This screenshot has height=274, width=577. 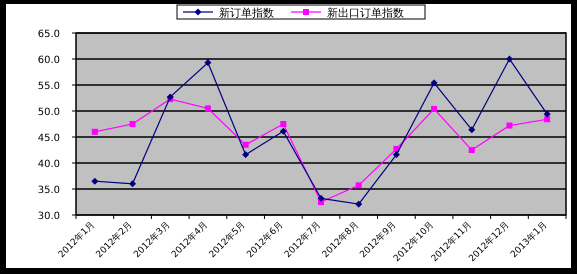 I want to click on y-tick-label: 65.0, so click(x=49, y=34).